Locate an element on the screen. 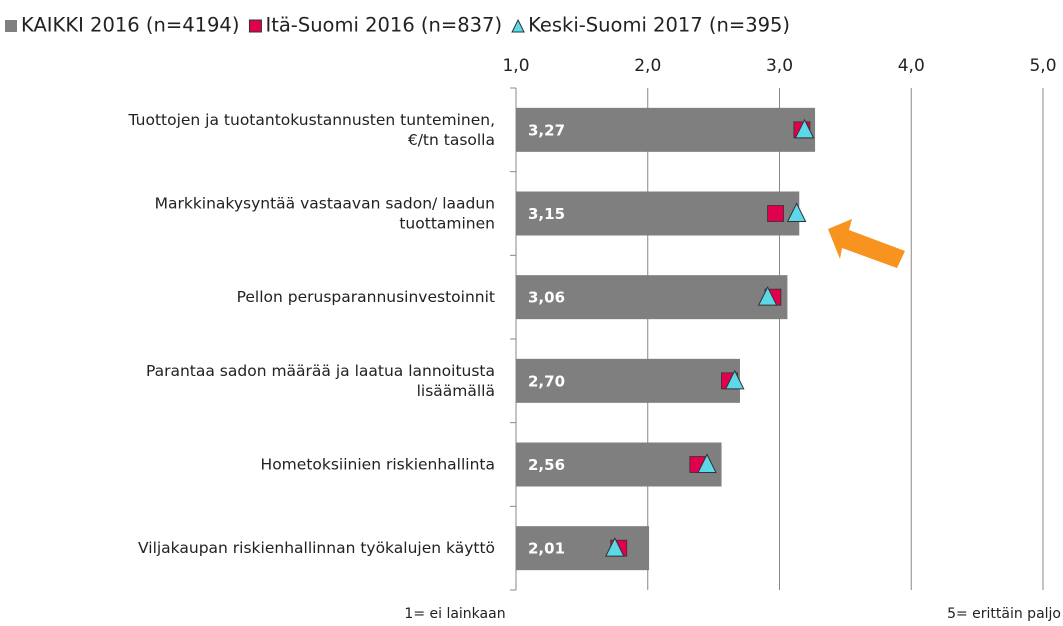 The width and height of the screenshot is (1063, 626). value-label: 2,56 is located at coordinates (546, 465).